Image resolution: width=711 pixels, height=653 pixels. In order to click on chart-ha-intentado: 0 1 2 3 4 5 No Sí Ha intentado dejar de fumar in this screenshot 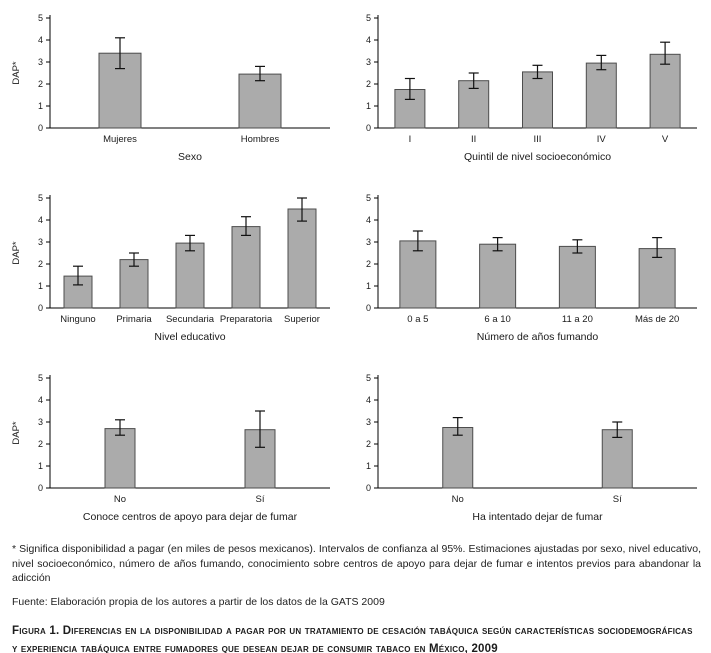, I will do `click(527, 447)`.